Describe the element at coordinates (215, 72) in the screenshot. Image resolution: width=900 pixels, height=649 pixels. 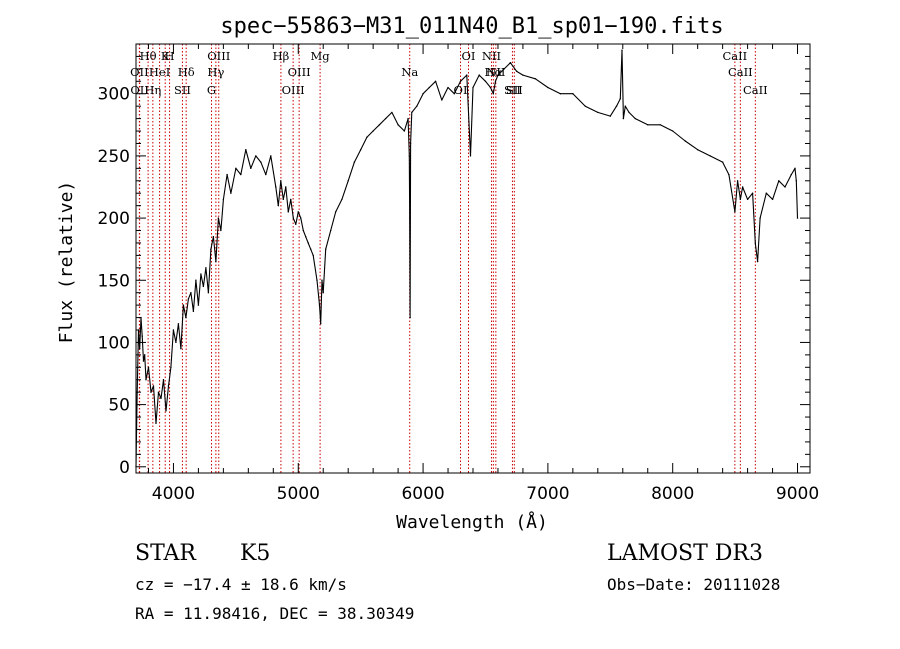
I see `line-marker-label: Hγ` at that location.